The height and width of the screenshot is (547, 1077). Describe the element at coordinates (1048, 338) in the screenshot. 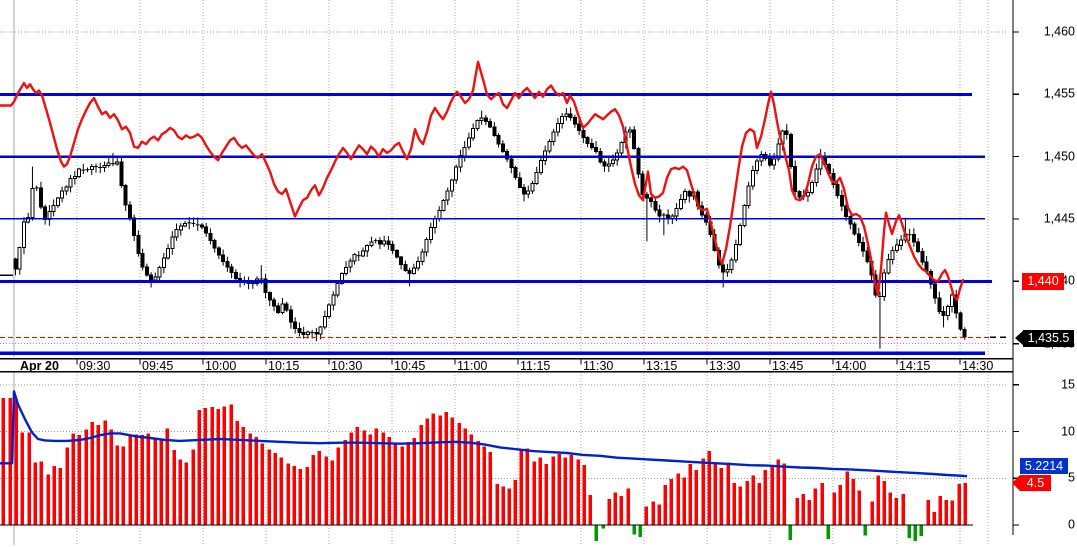

I see `last-price-tag-text: 1,435.5` at that location.